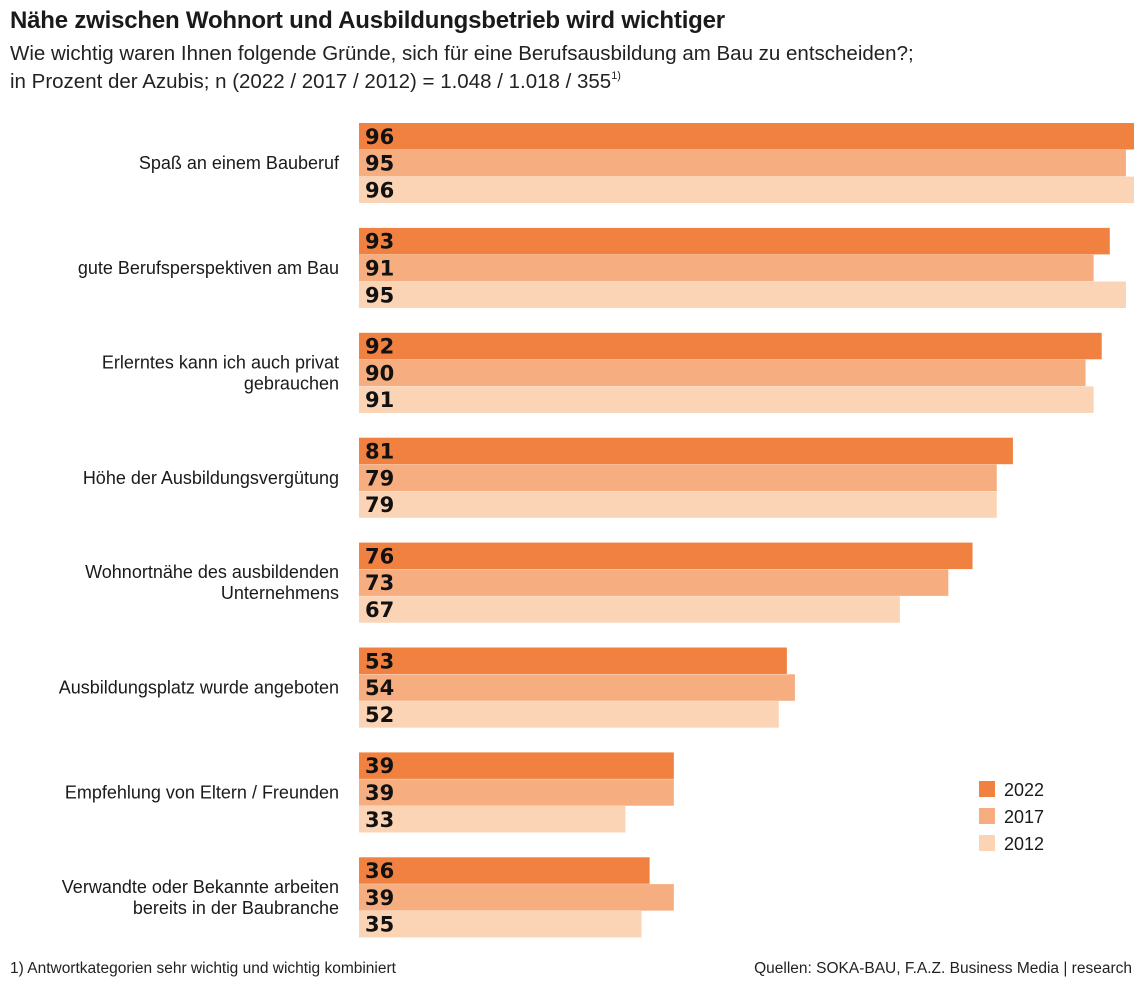 The image size is (1144, 996). I want to click on category-label: Spaß an einem Bauberuf, so click(239, 163).